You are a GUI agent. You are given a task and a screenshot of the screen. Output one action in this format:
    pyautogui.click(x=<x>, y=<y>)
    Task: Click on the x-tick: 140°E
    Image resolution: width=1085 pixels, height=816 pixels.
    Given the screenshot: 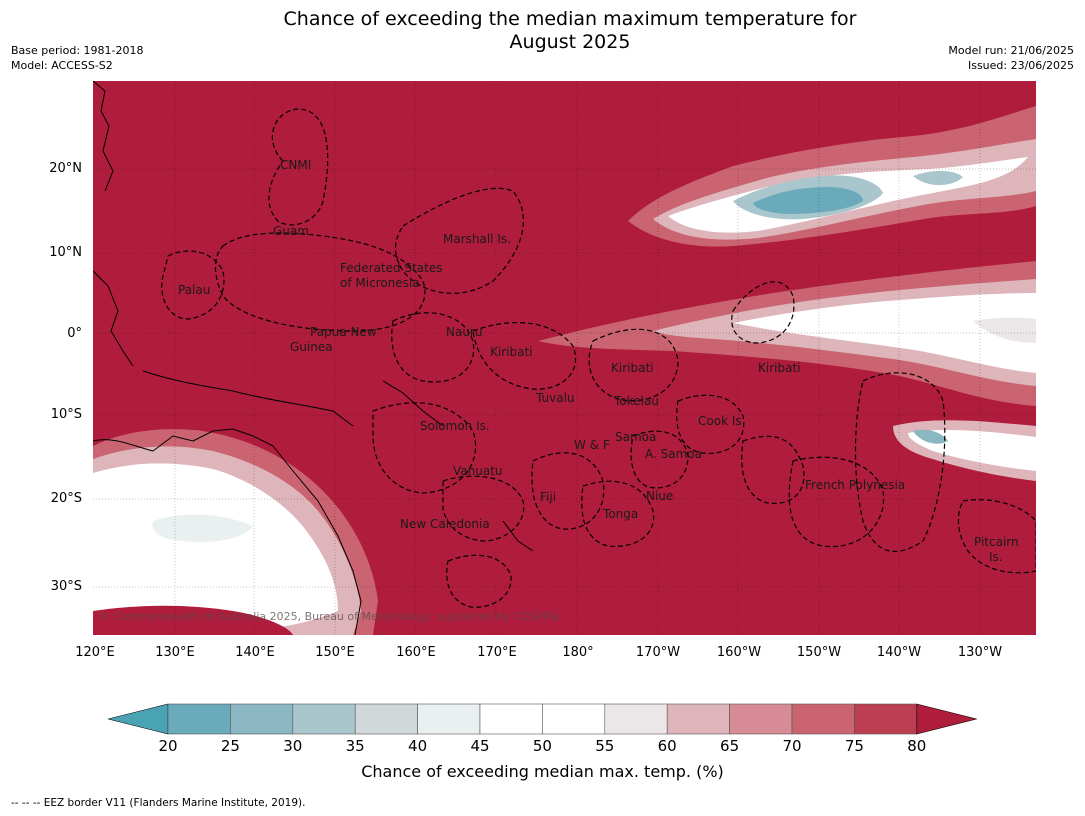 What is the action you would take?
    pyautogui.click(x=255, y=652)
    